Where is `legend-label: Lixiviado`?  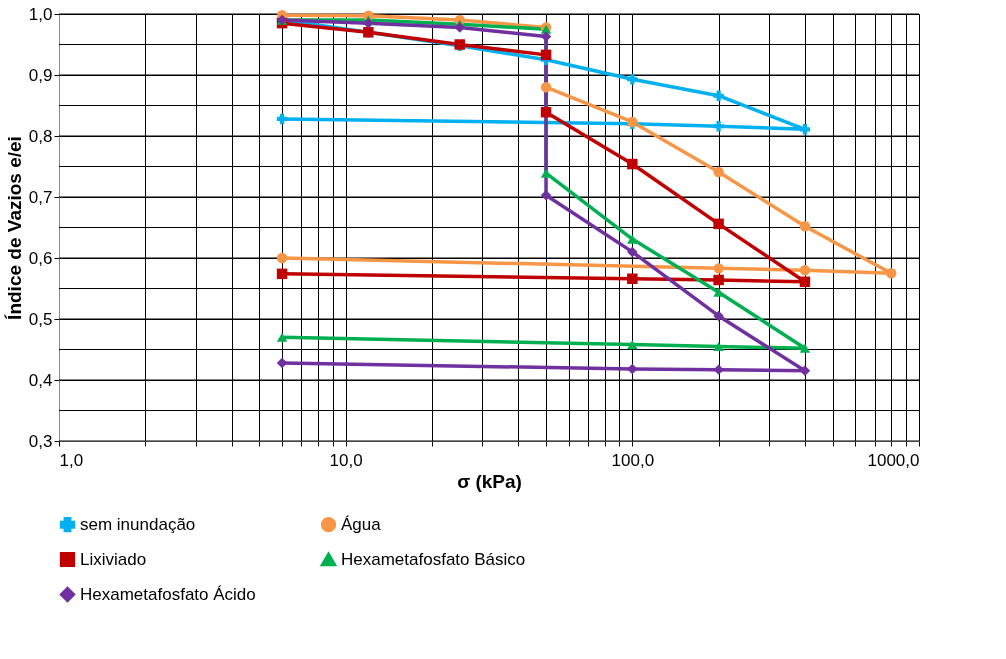 legend-label: Lixiviado is located at coordinates (113, 559).